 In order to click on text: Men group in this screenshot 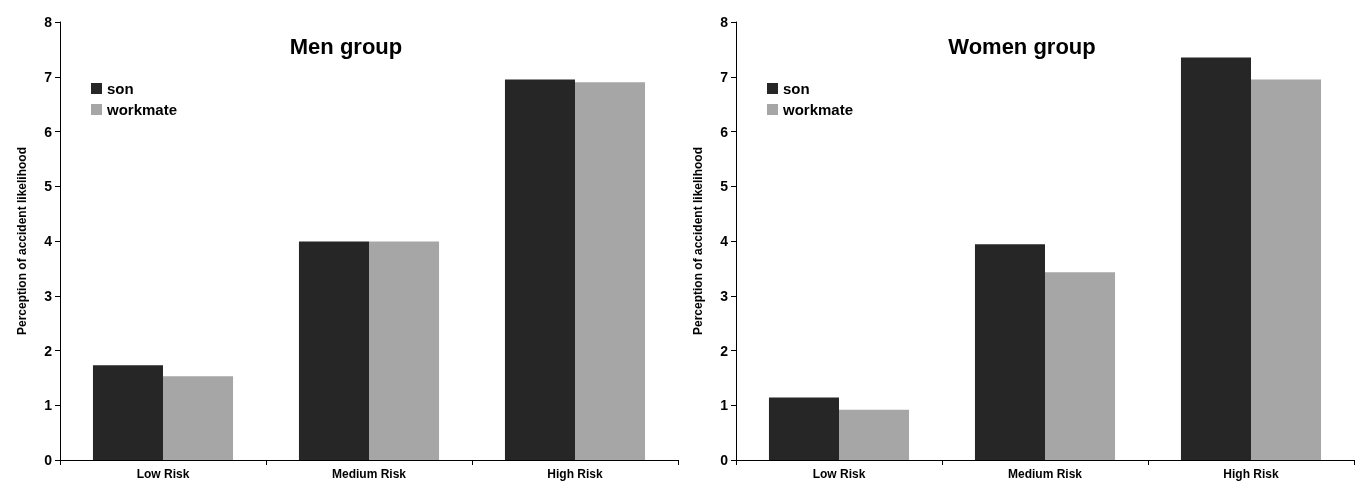, I will do `click(346, 46)`.